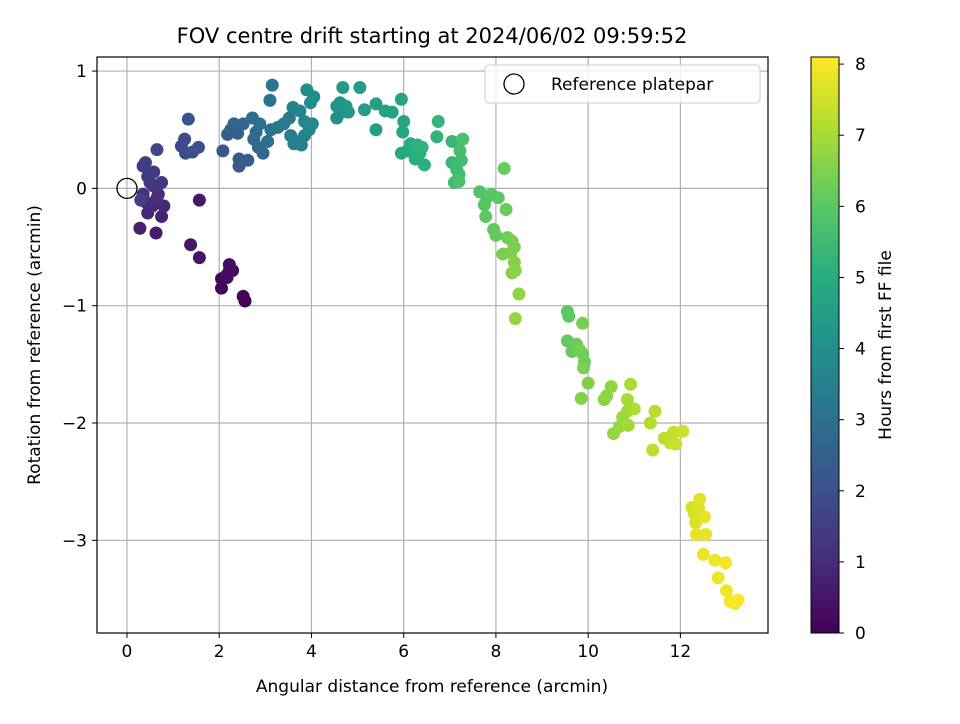 The height and width of the screenshot is (724, 960). Describe the element at coordinates (74, 424) in the screenshot. I see `y-tick-label: −2` at that location.